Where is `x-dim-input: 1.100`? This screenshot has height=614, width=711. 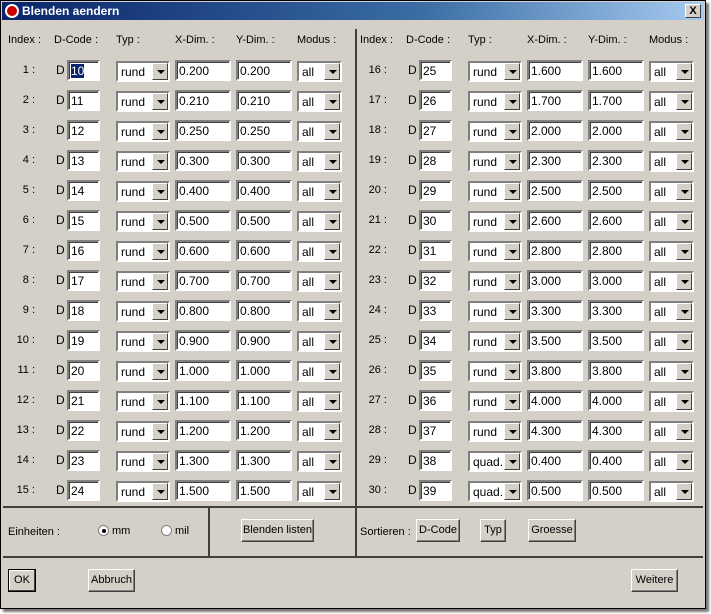
x-dim-input: 1.100 is located at coordinates (203, 400).